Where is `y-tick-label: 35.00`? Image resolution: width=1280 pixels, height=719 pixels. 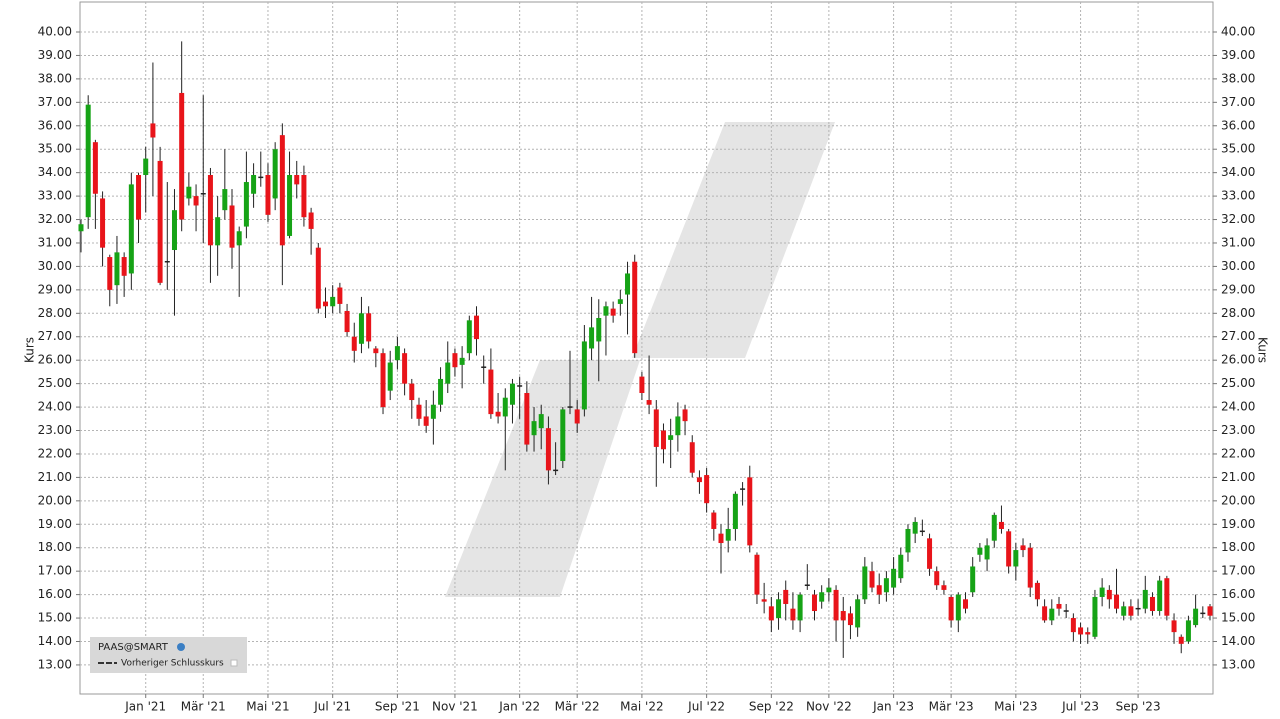
y-tick-label: 35.00 is located at coordinates (55, 149).